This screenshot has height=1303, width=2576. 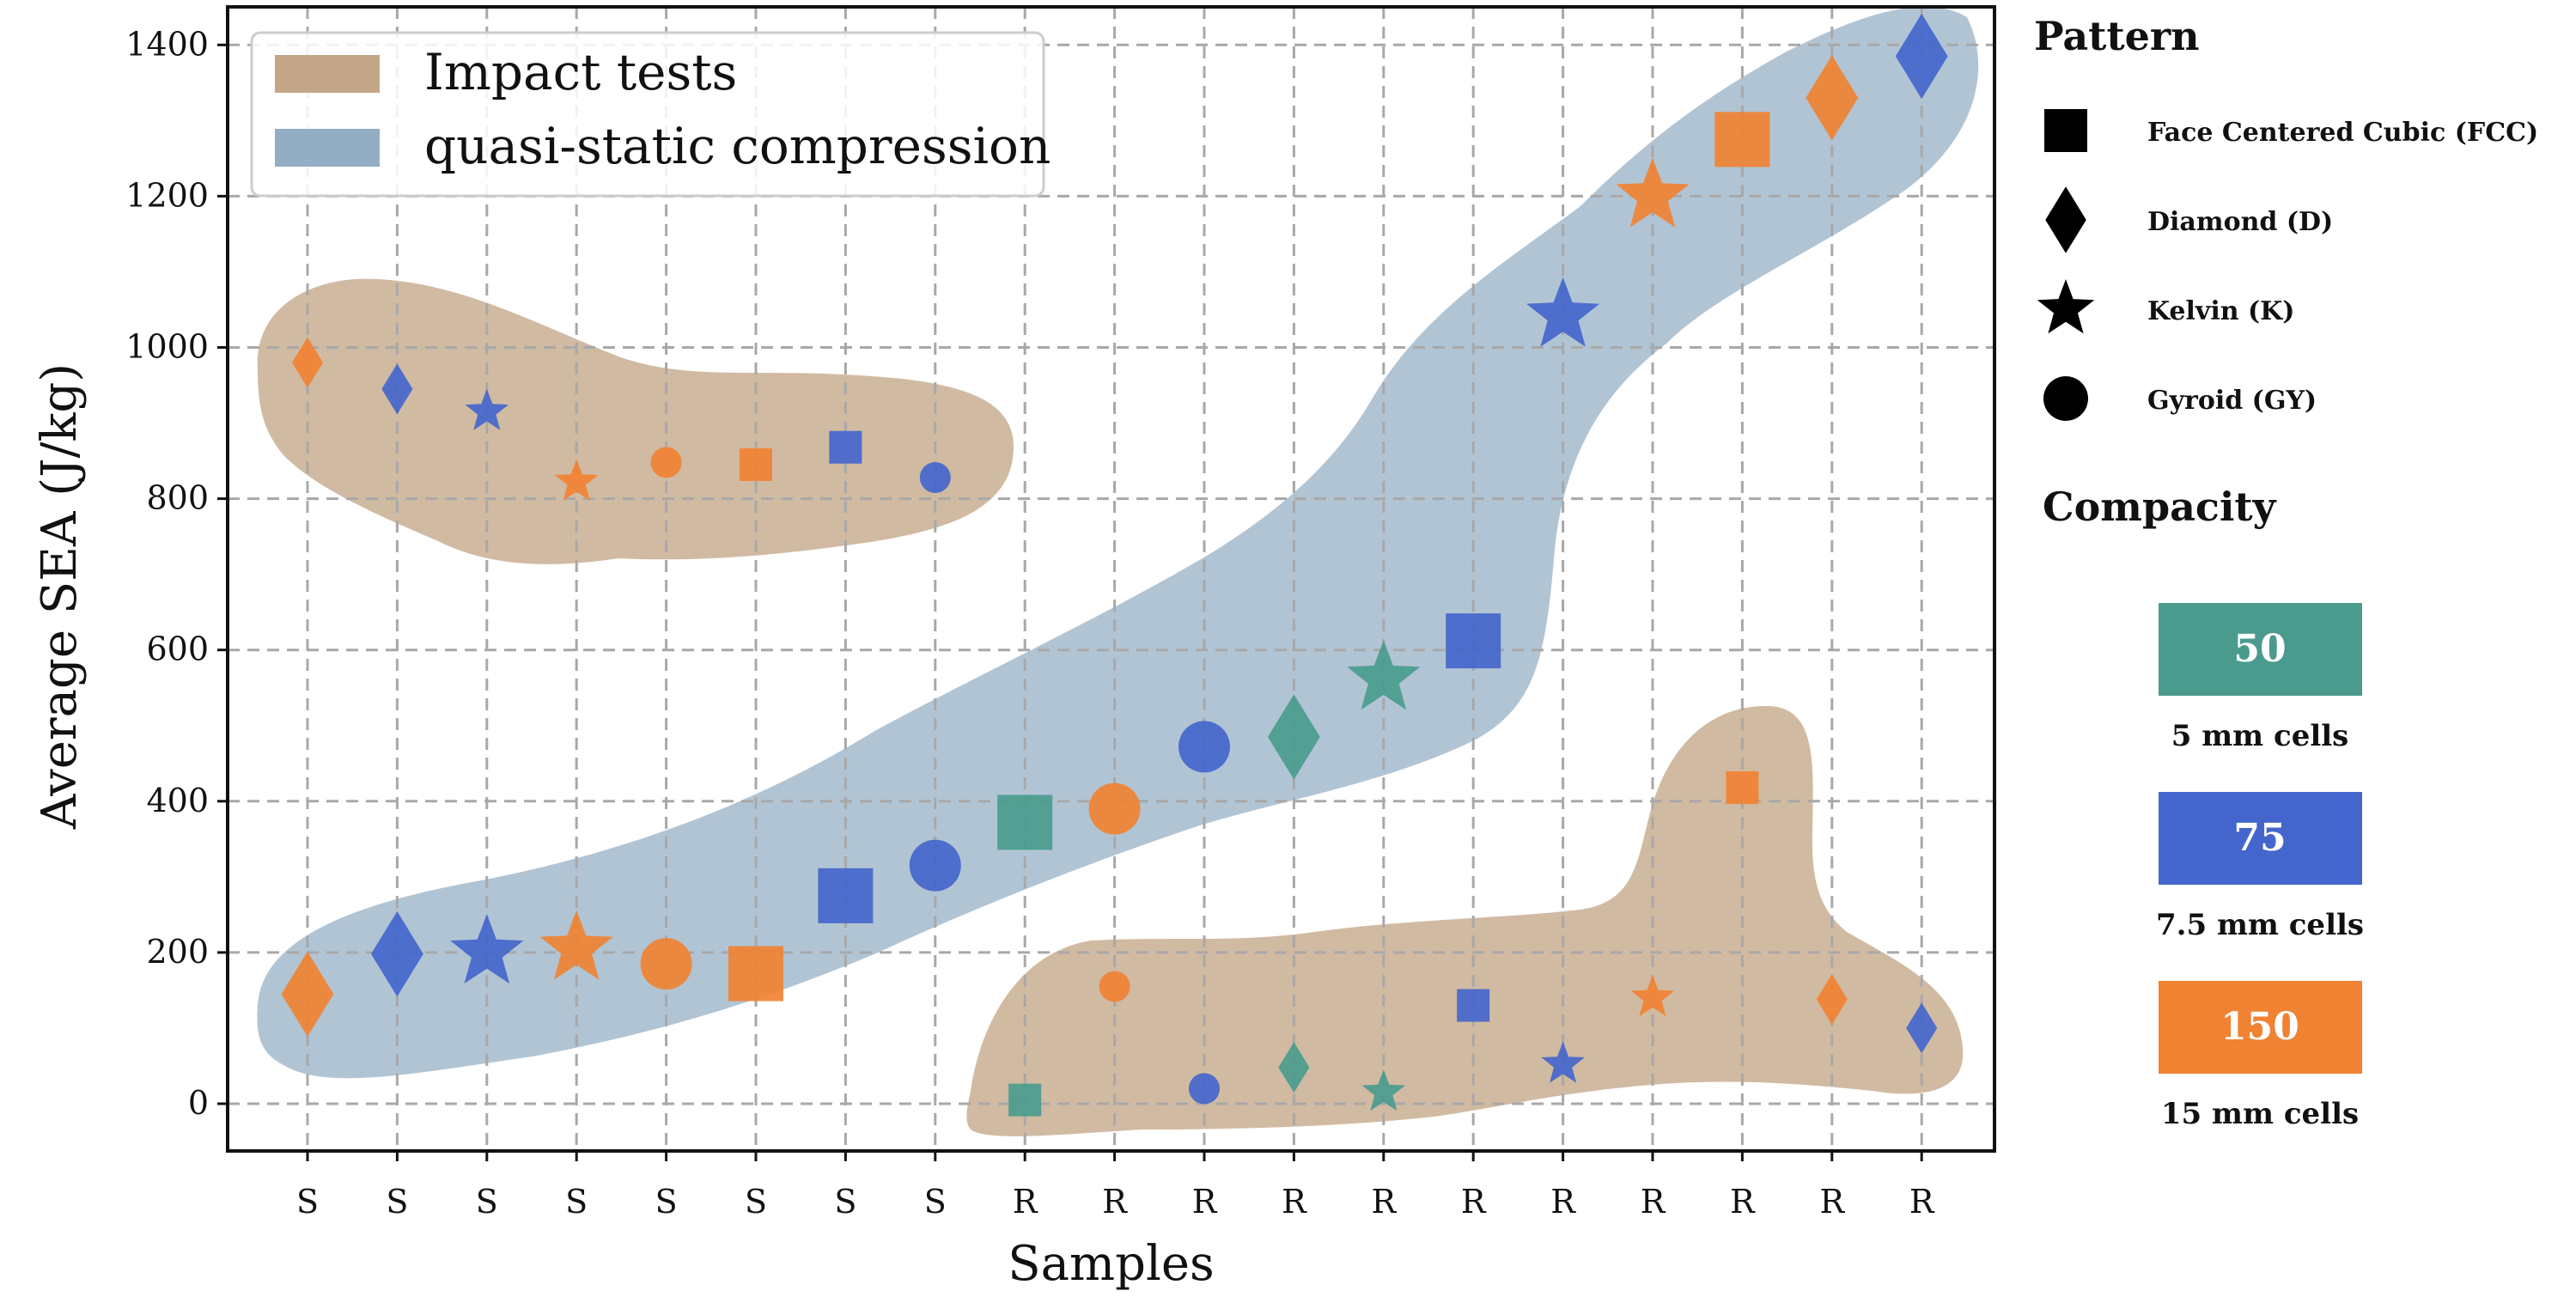 What do you see at coordinates (327, 74) in the screenshot?
I see `legend-swatch-impact` at bounding box center [327, 74].